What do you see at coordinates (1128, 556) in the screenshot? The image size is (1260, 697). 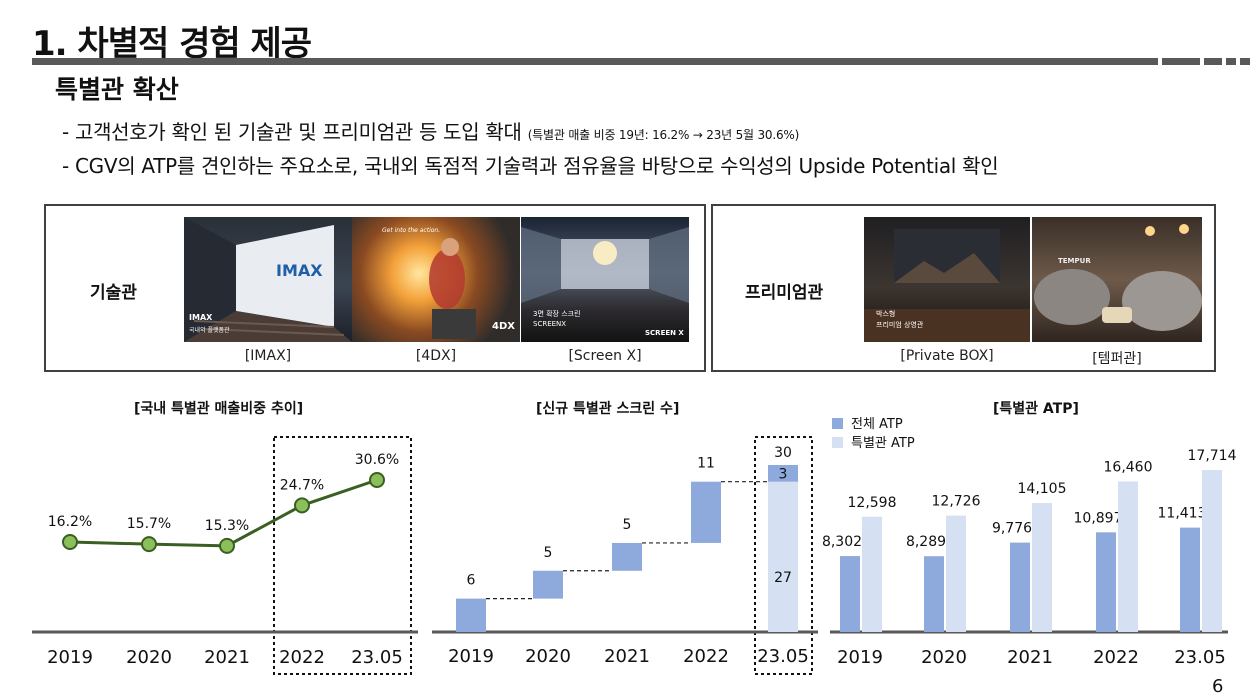 I see `chart3-bar-2022-s2` at bounding box center [1128, 556].